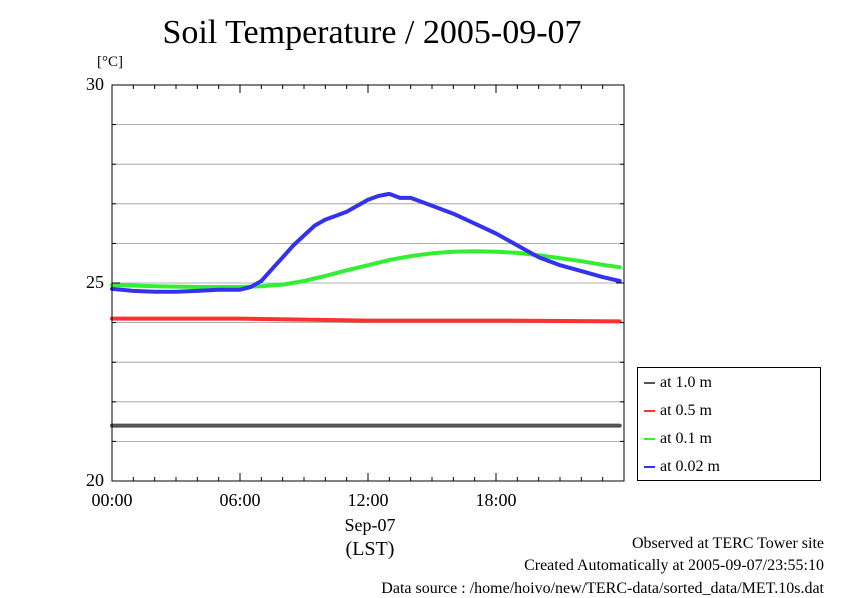  Describe the element at coordinates (368, 500) in the screenshot. I see `x-tick-label: 12:00` at that location.